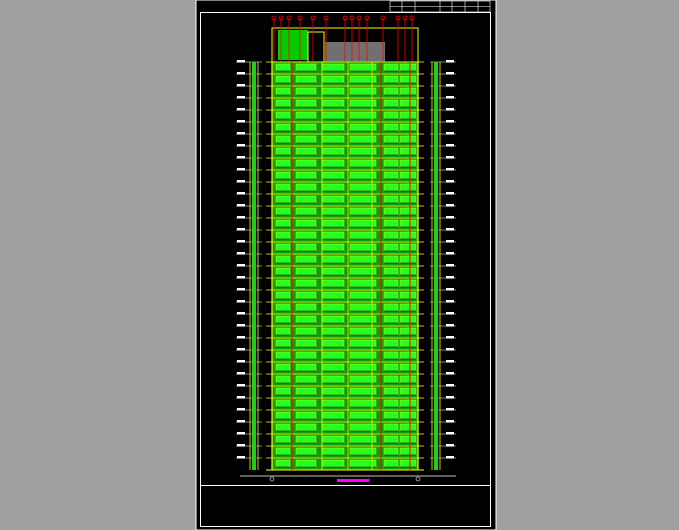  Describe the element at coordinates (355, 52) in the screenshot. I see `roof-fill` at that location.